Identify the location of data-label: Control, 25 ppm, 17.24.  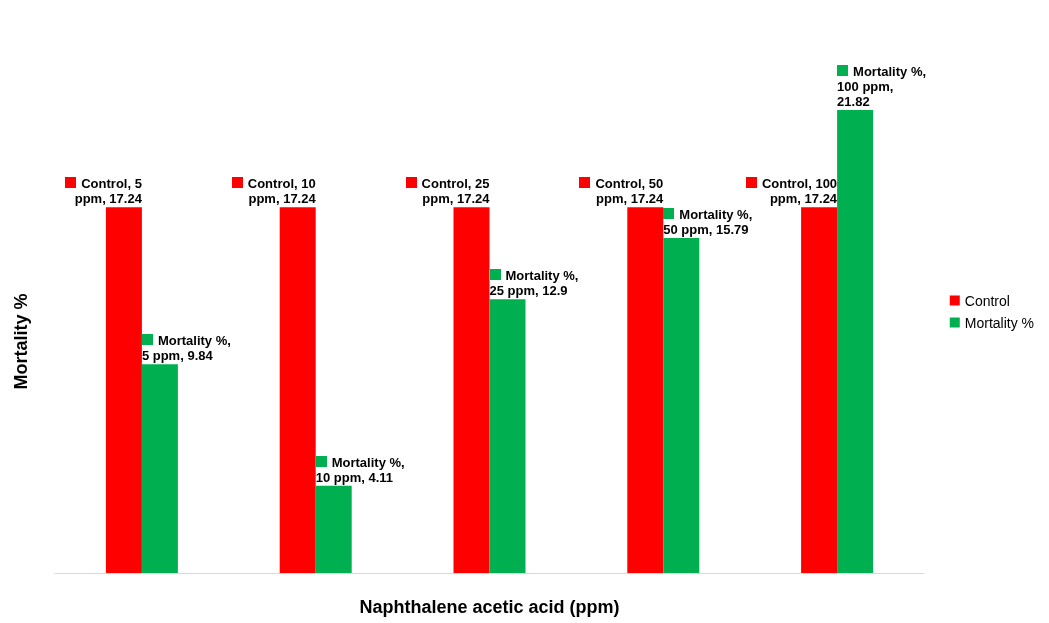
(455, 191).